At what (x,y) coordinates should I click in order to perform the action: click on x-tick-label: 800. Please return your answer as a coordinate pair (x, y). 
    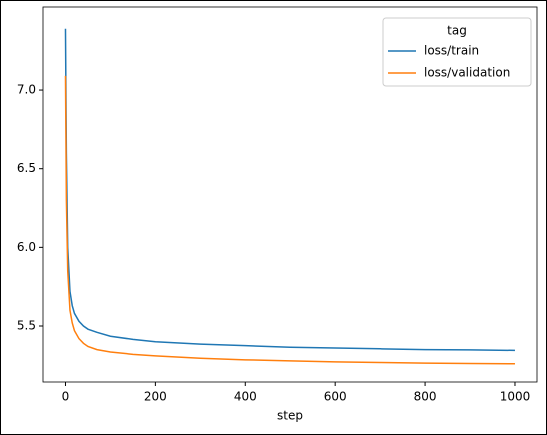
    Looking at the image, I should click on (425, 397).